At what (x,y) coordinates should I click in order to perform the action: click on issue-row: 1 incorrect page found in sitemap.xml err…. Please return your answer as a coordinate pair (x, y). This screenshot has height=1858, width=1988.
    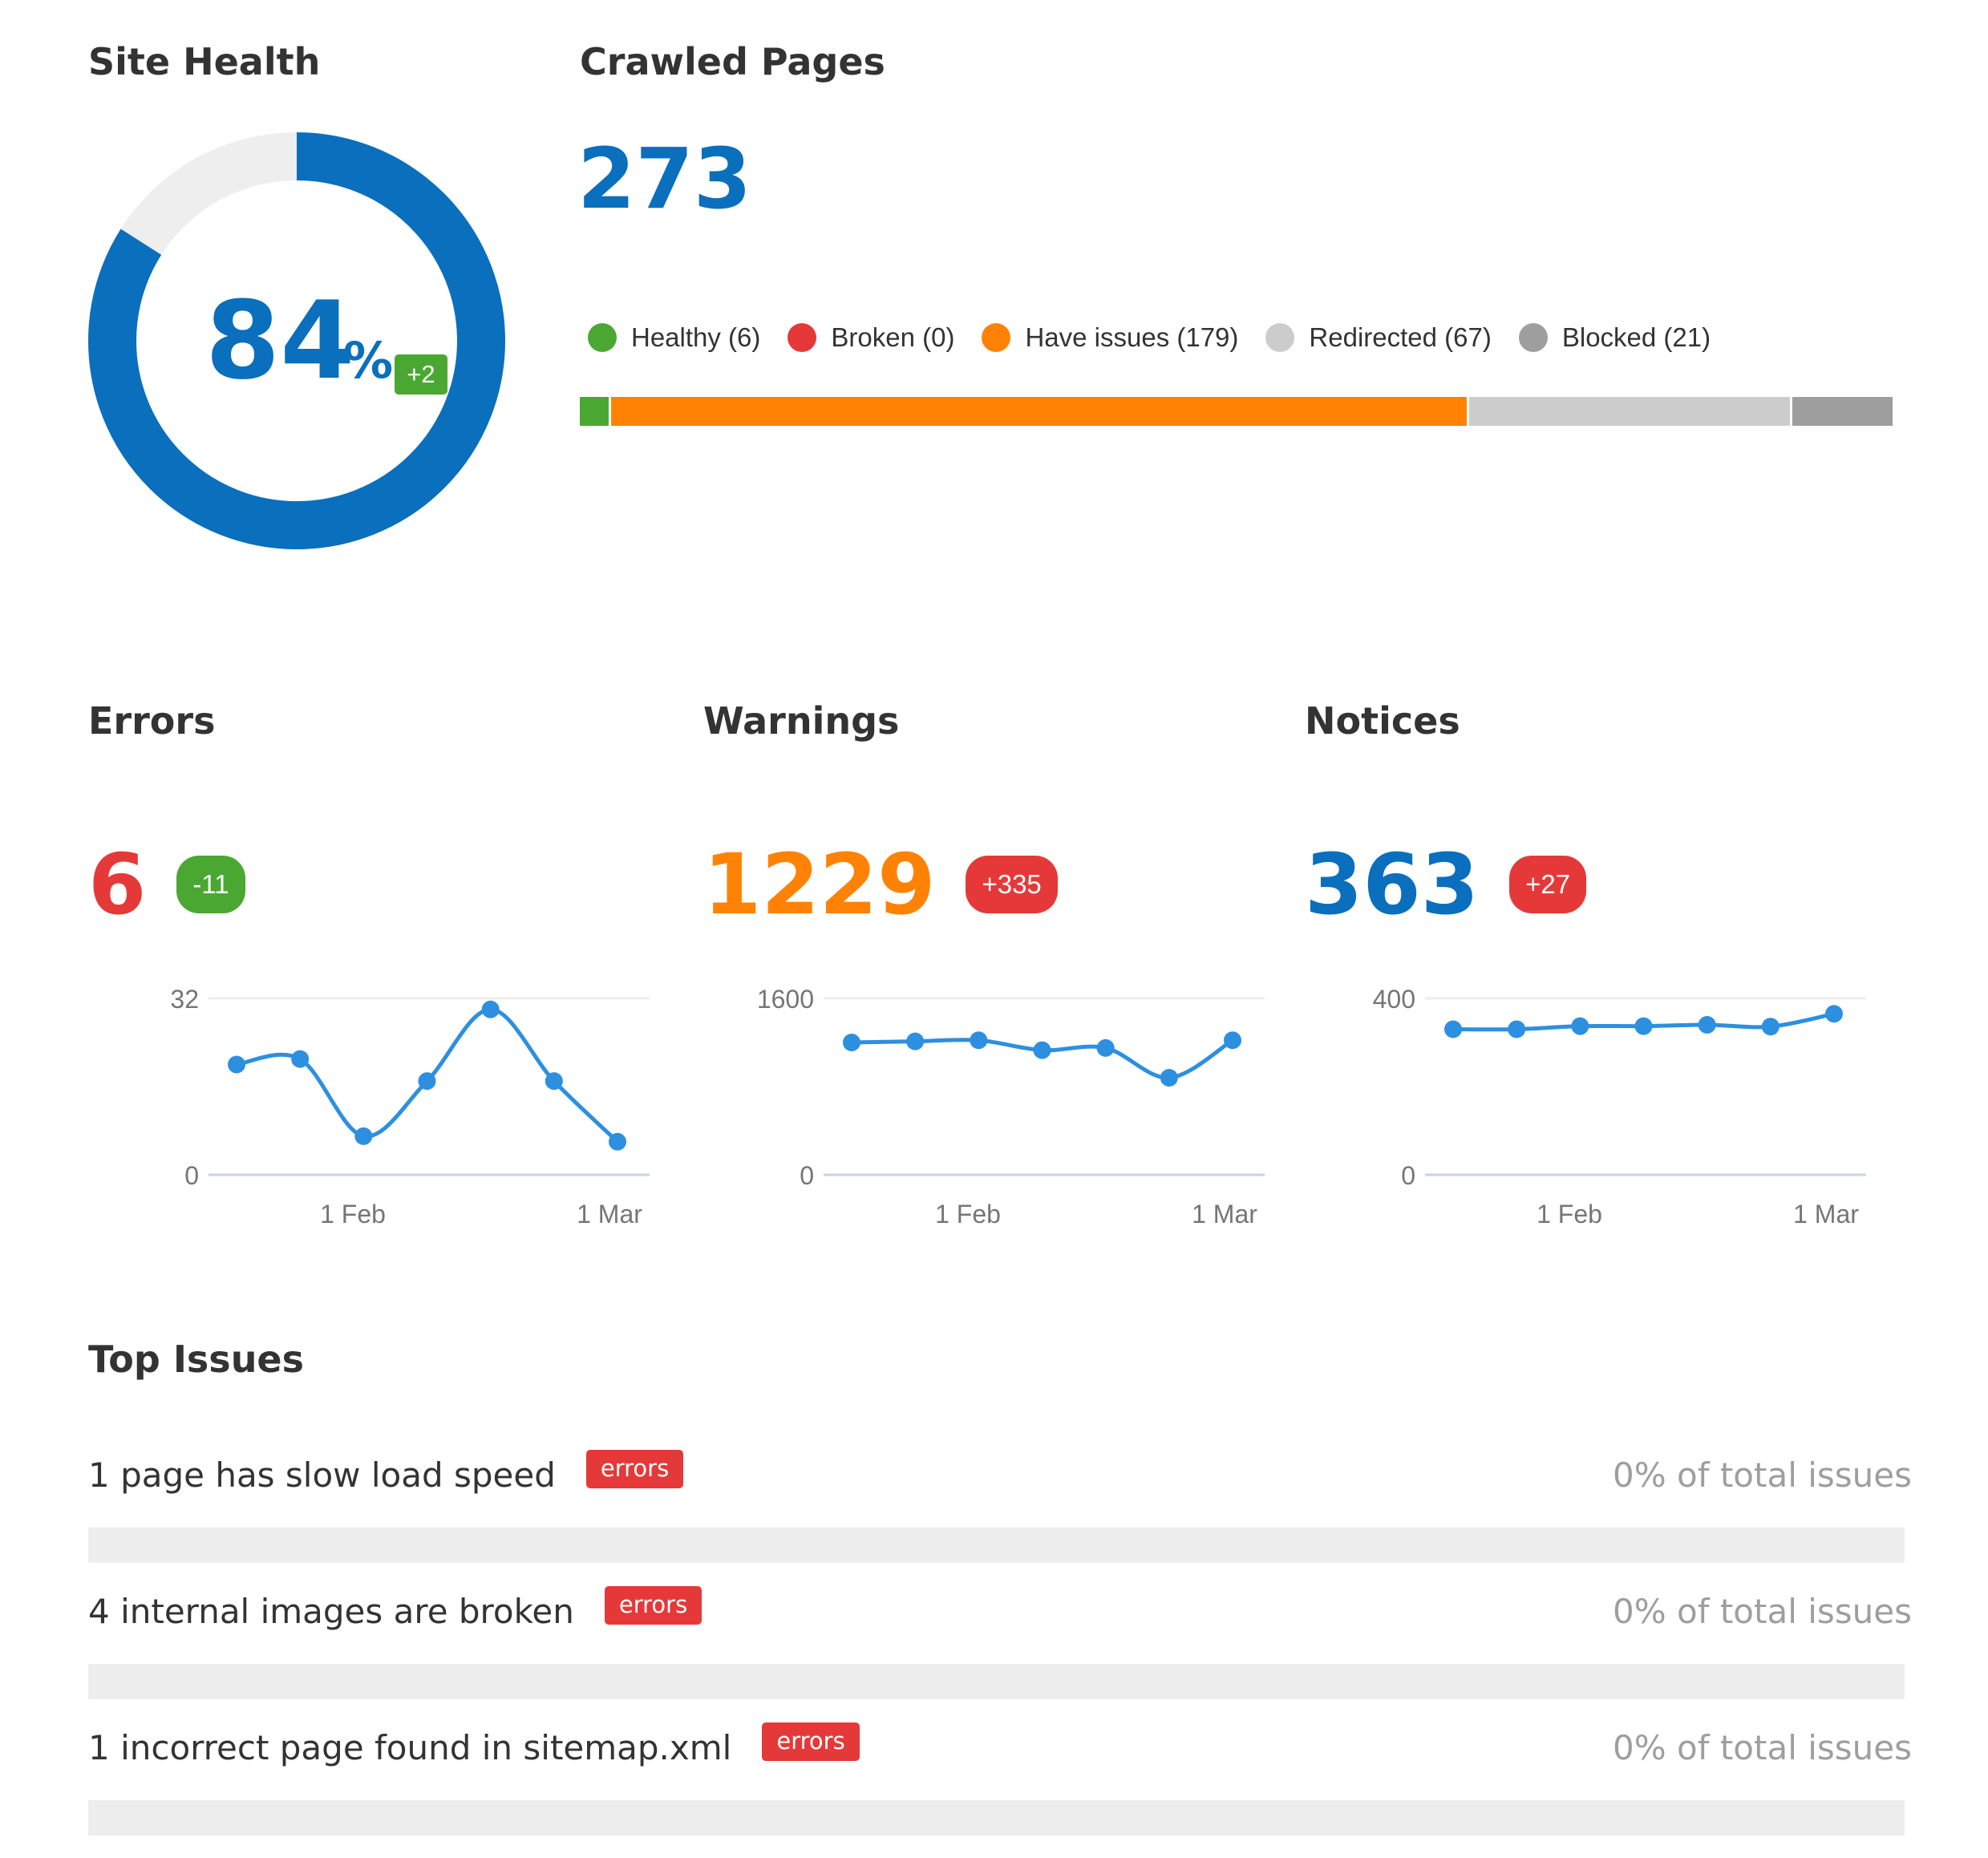
    Looking at the image, I should click on (474, 1744).